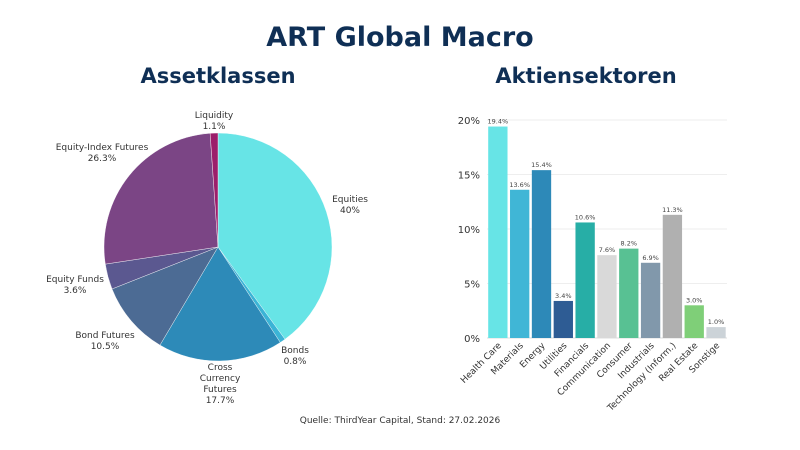 Image resolution: width=800 pixels, height=450 pixels. What do you see at coordinates (586, 76) in the screenshot?
I see `bar-chart-title: Aktiensektoren` at bounding box center [586, 76].